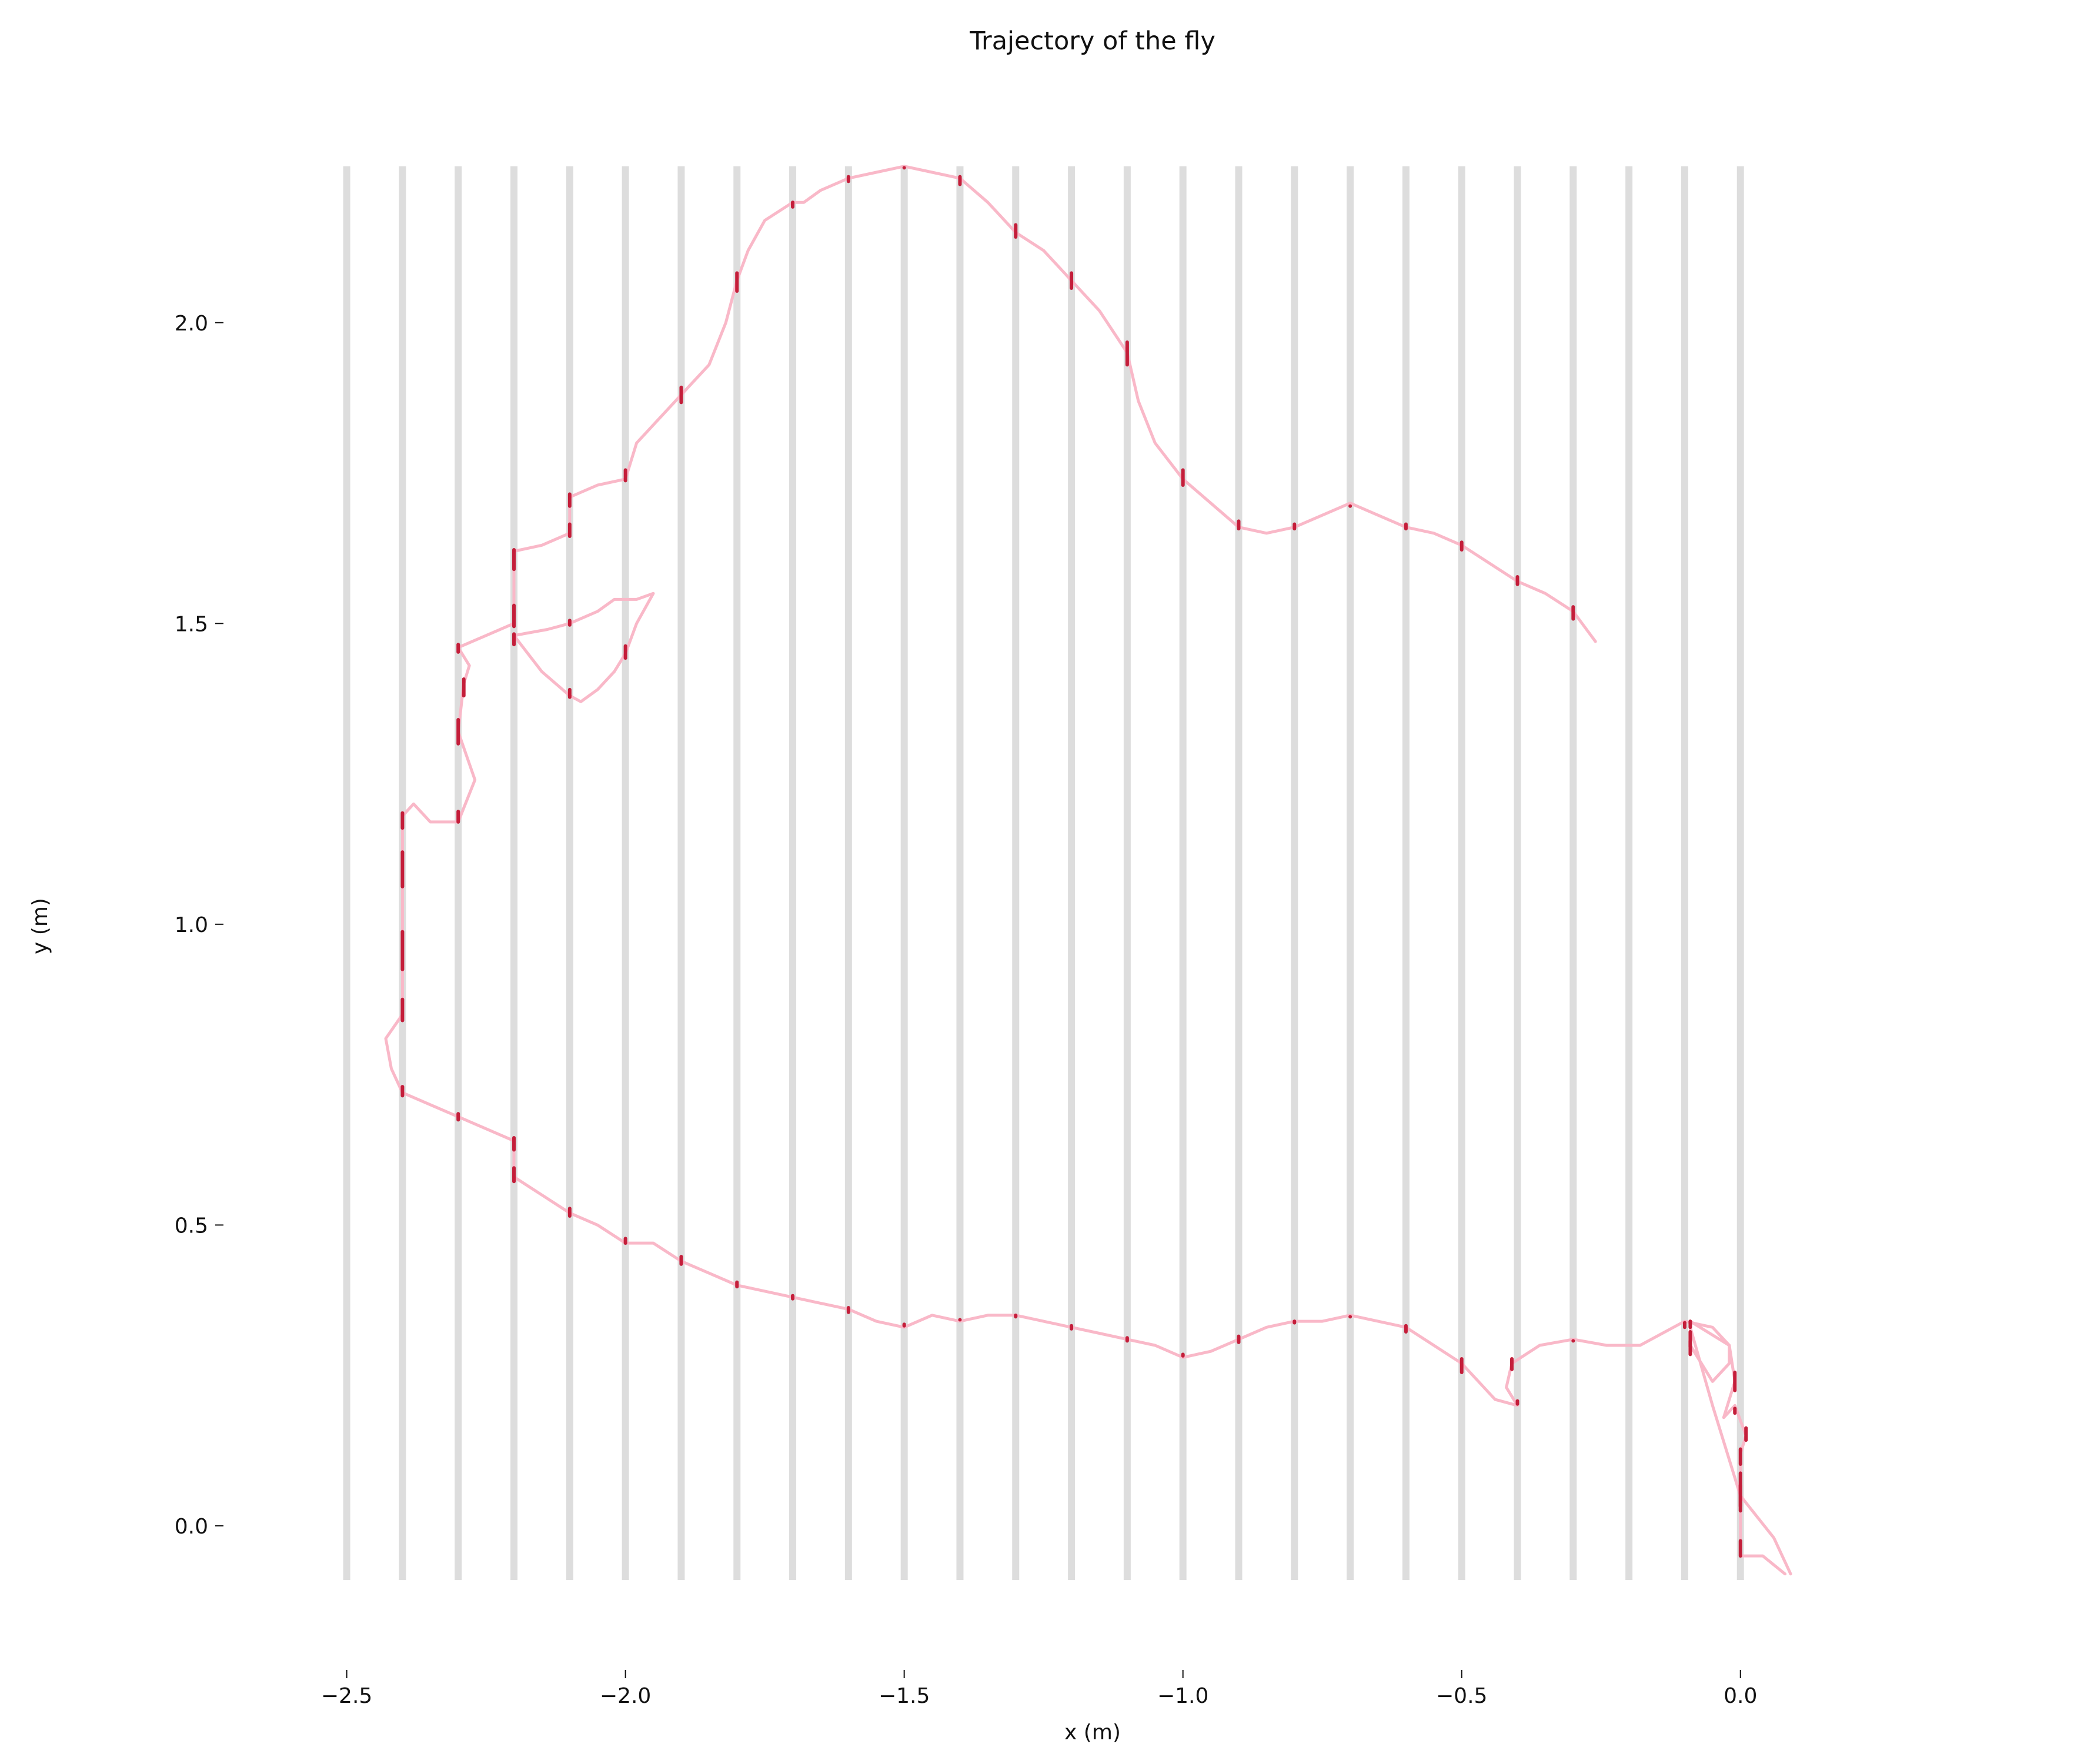 Image resolution: width=2084 pixels, height=1764 pixels. I want to click on x-tick-label: −1.5, so click(904, 1696).